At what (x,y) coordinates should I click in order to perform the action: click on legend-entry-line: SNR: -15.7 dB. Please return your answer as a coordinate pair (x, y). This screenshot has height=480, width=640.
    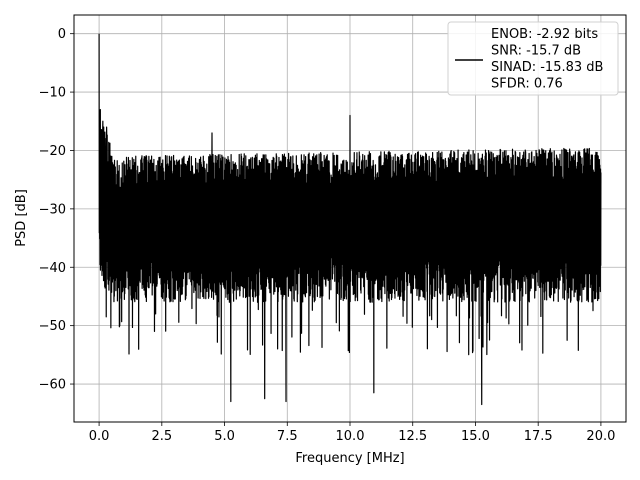
    Looking at the image, I should click on (536, 51).